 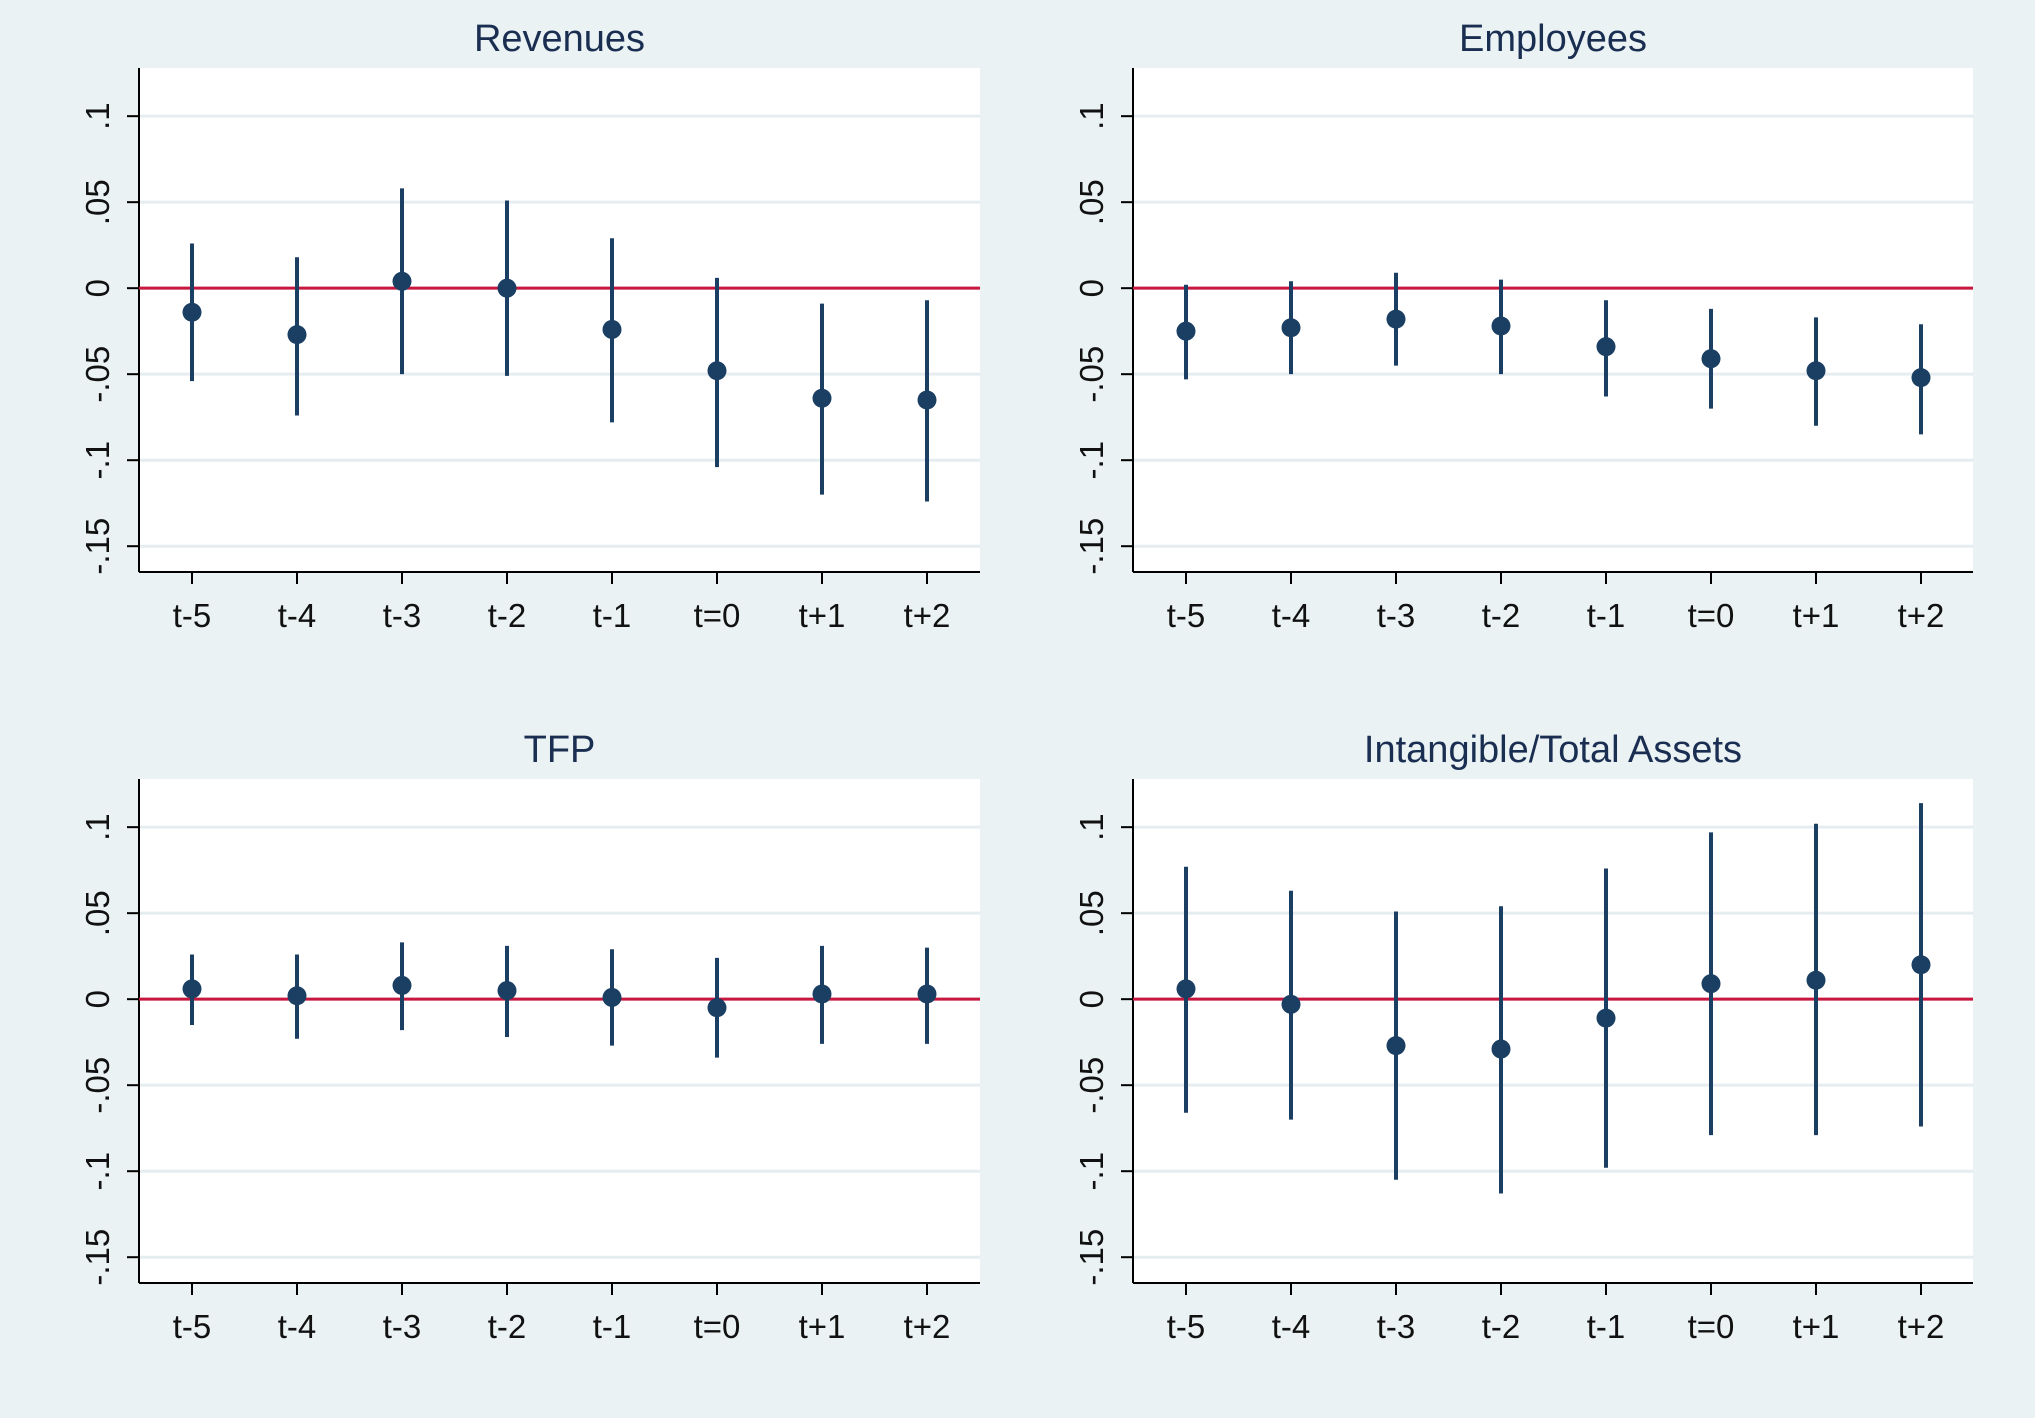 I want to click on panel-title: Revenues, so click(x=559, y=39).